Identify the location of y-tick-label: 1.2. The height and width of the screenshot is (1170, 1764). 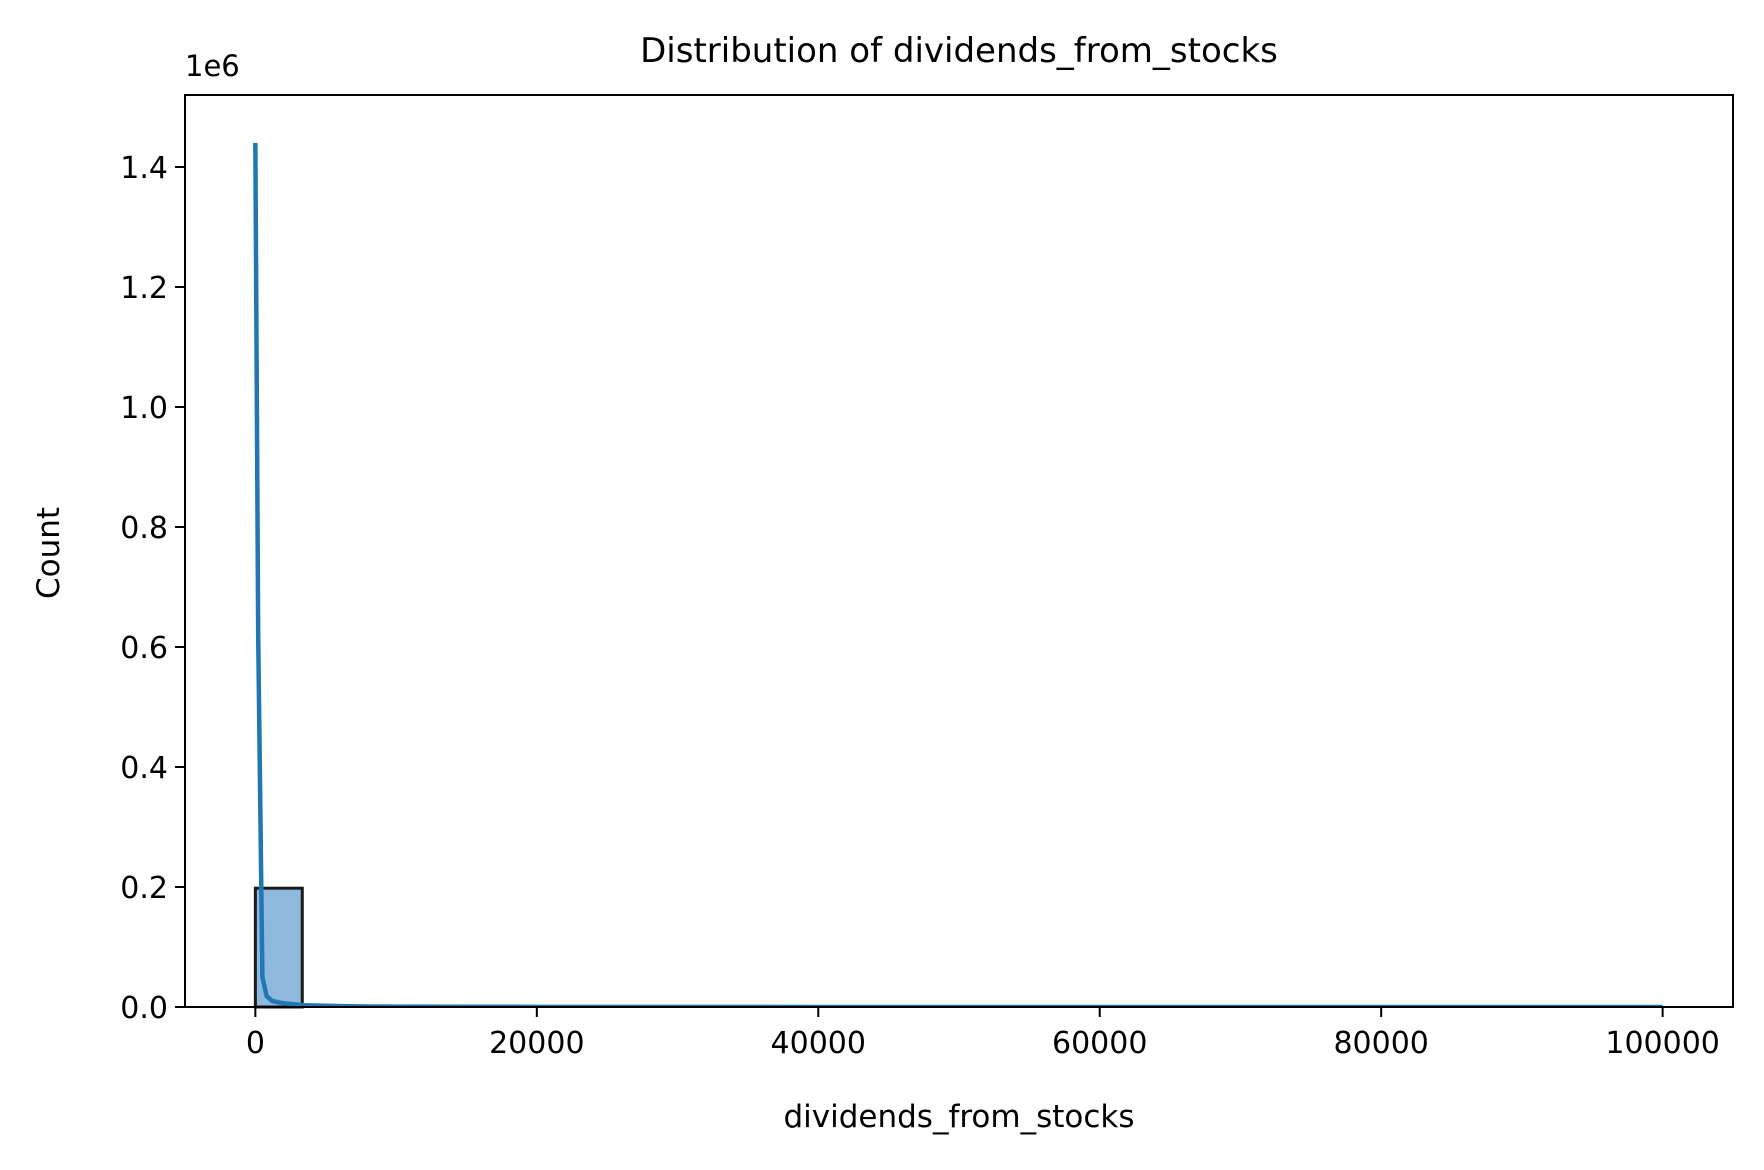
(144, 288).